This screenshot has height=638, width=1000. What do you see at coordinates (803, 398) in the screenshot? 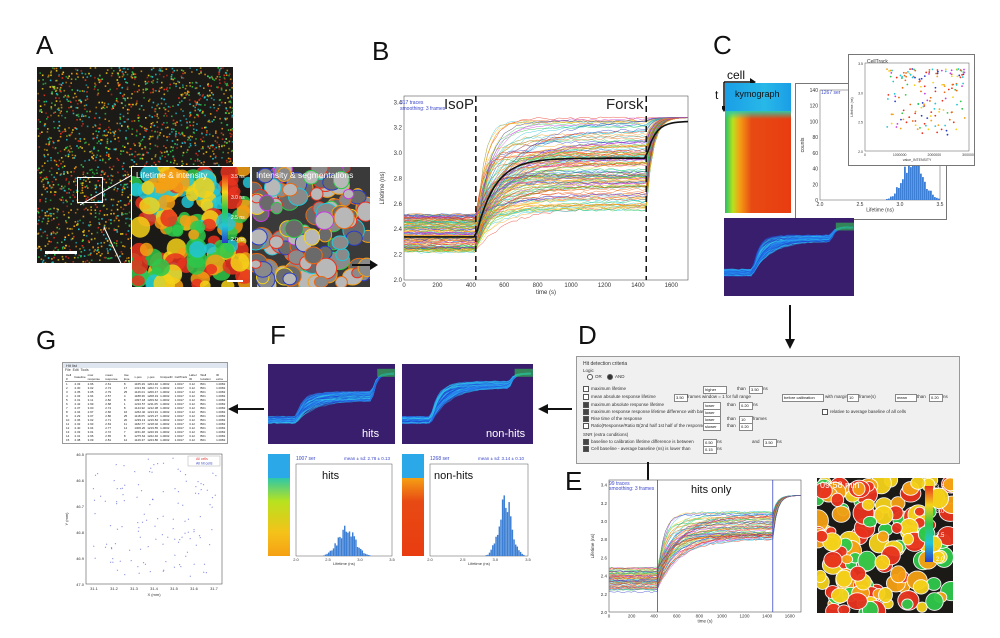
I see `calibration-dropdown: before calibration` at bounding box center [803, 398].